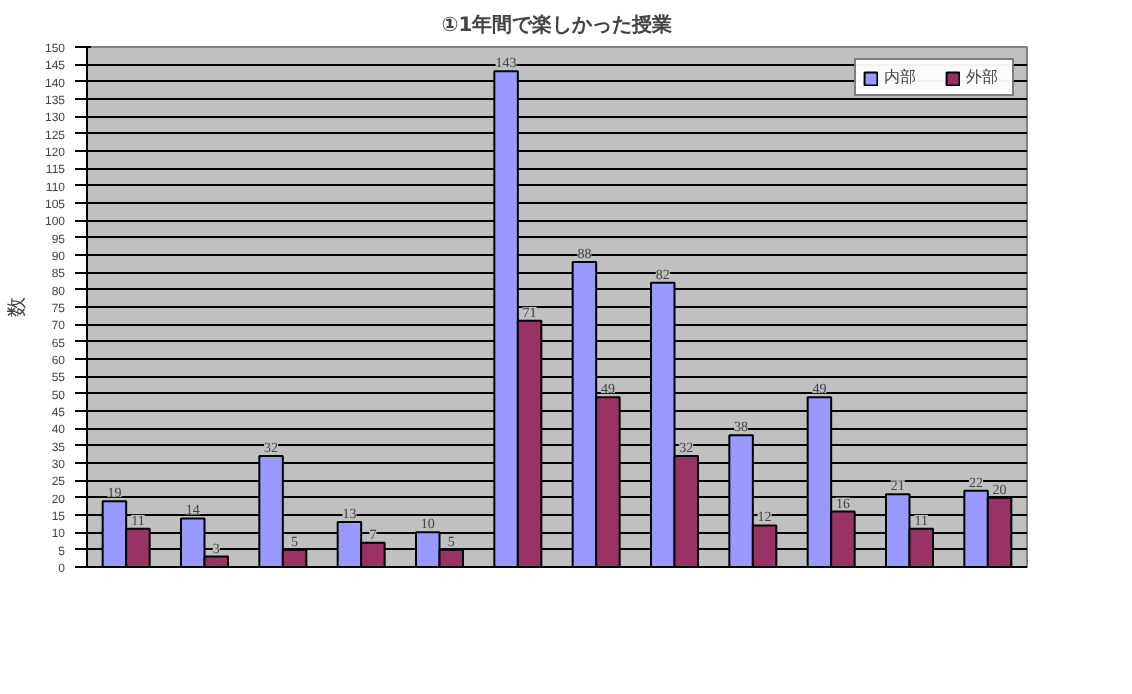 Image resolution: width=1132 pixels, height=694 pixels. Describe the element at coordinates (17, 307) in the screenshot. I see `y-axis-title: 数` at that location.